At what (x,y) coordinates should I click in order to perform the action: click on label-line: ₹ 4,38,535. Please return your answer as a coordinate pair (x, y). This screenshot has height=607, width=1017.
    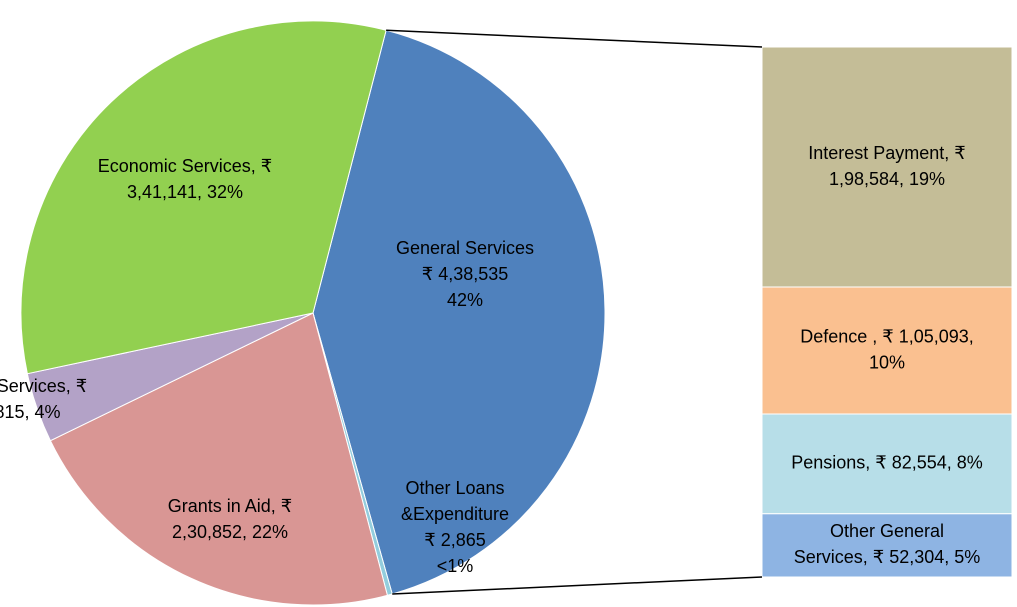
    Looking at the image, I should click on (465, 274).